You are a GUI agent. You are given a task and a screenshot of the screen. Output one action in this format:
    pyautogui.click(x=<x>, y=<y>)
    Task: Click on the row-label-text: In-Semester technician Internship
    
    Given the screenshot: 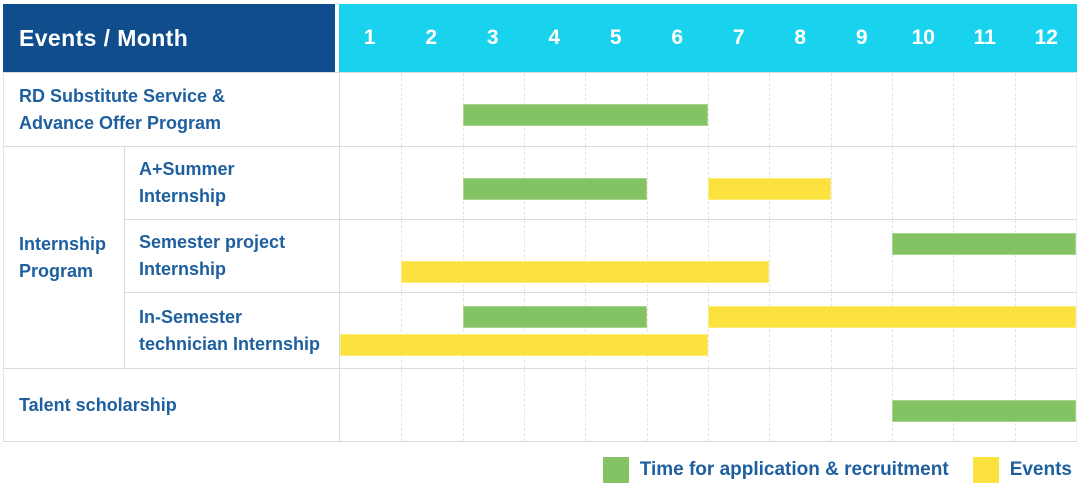 What is the action you would take?
    pyautogui.click(x=230, y=330)
    